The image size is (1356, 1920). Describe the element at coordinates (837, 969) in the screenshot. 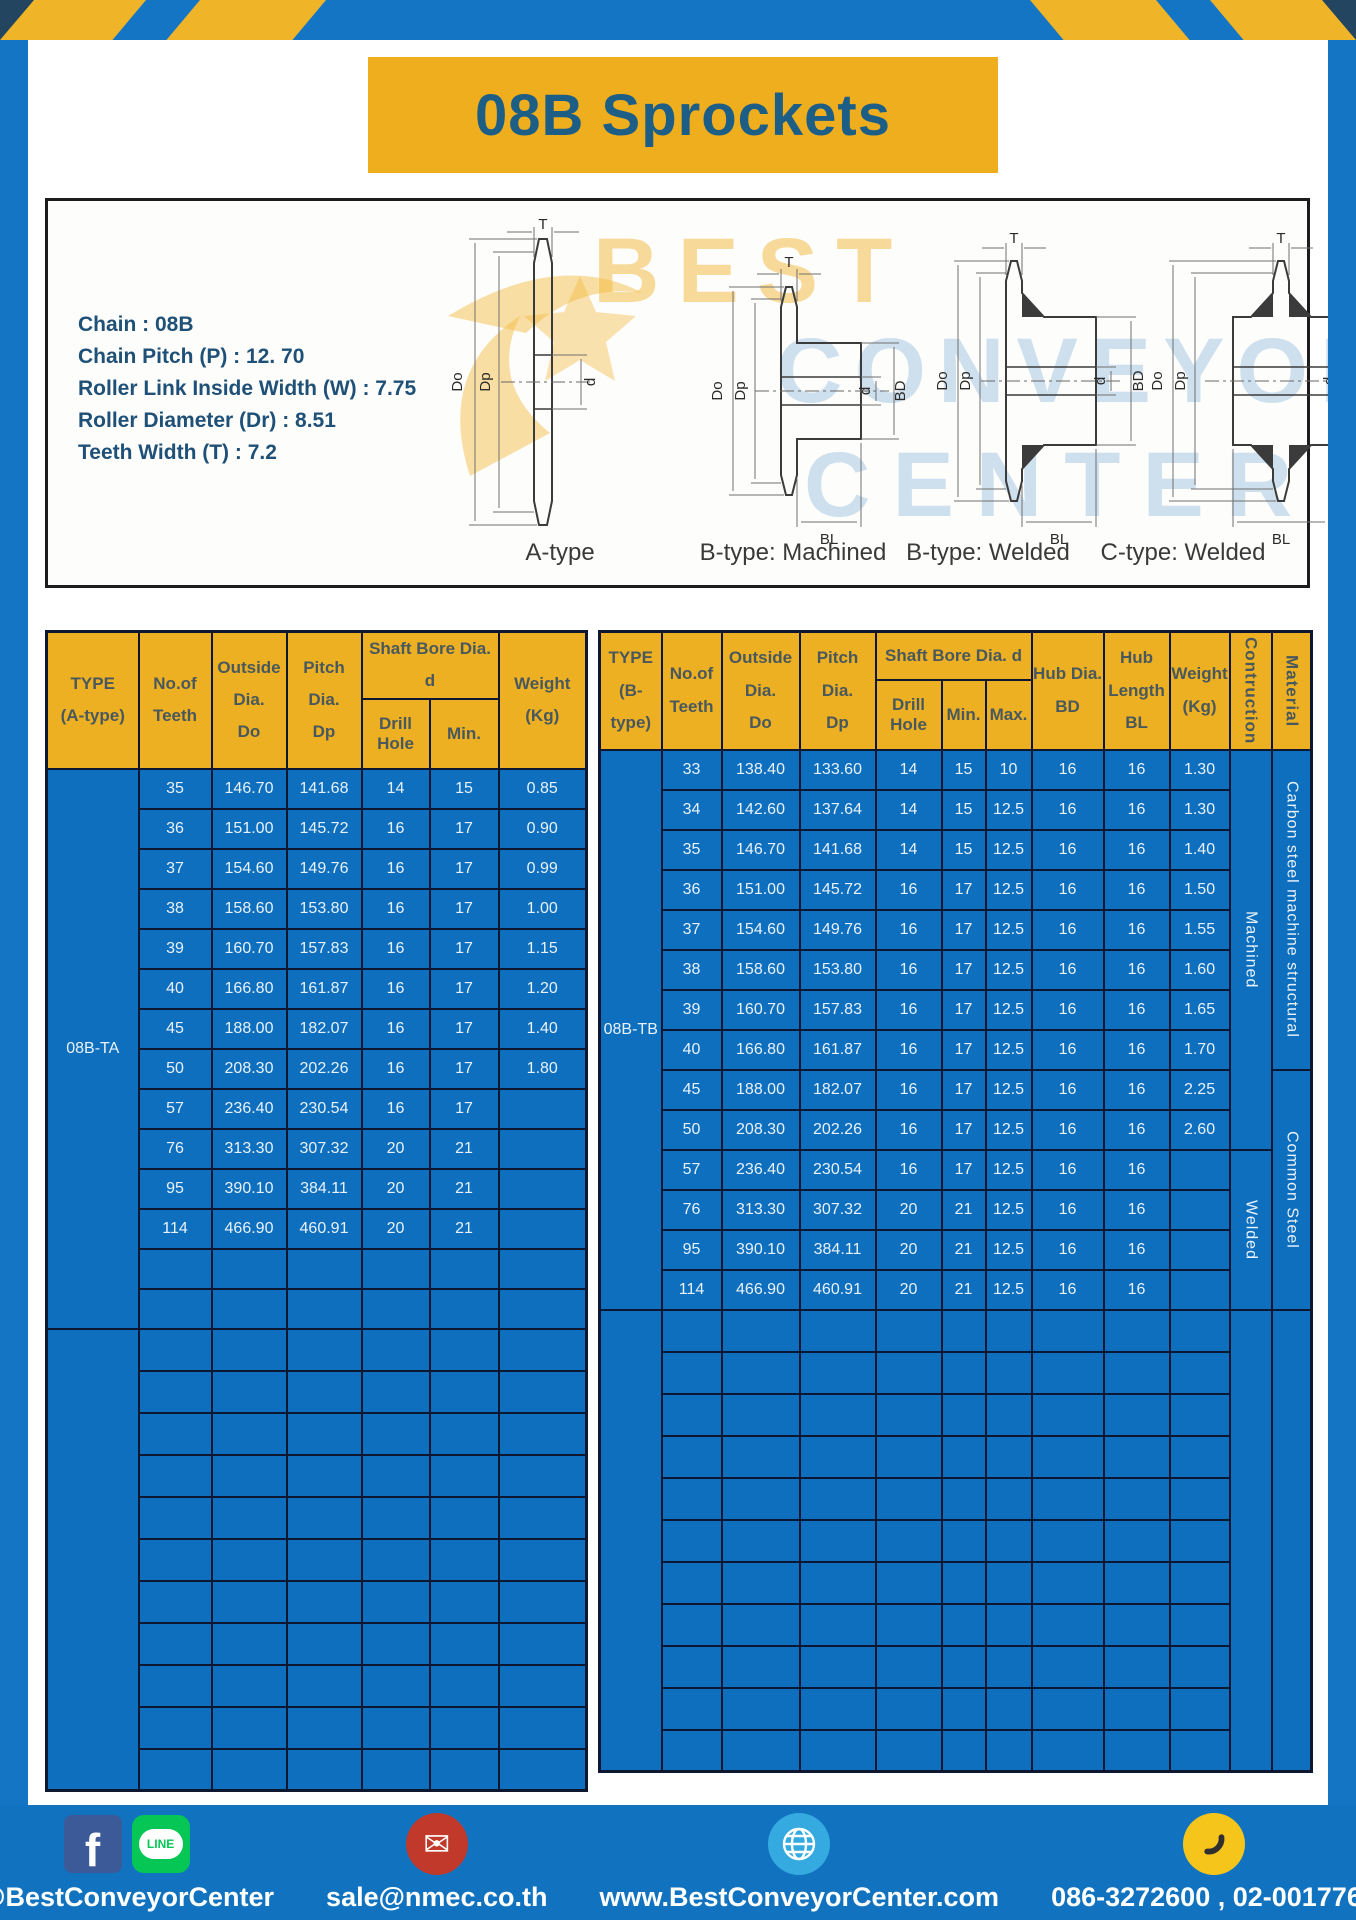

I see `table-cell: 153.80` at that location.